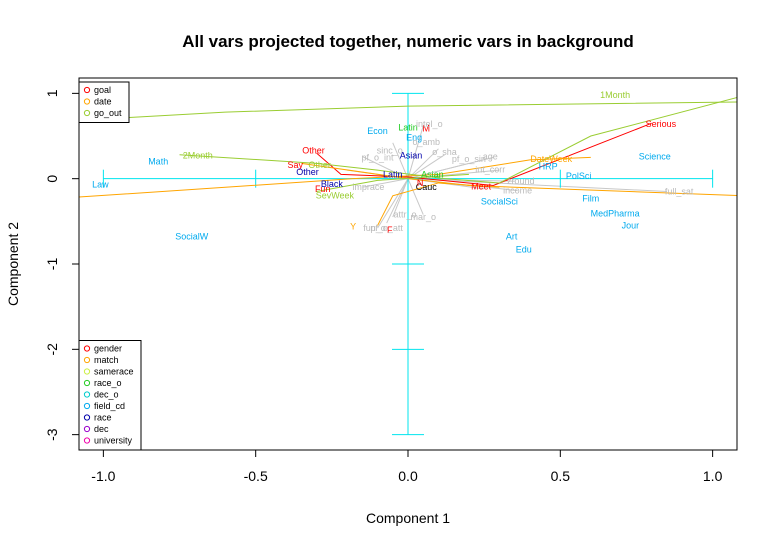 Image resolution: width=777 pixels, height=548 pixels. What do you see at coordinates (109, 406) in the screenshot?
I see `legend-label: field_cd` at bounding box center [109, 406].